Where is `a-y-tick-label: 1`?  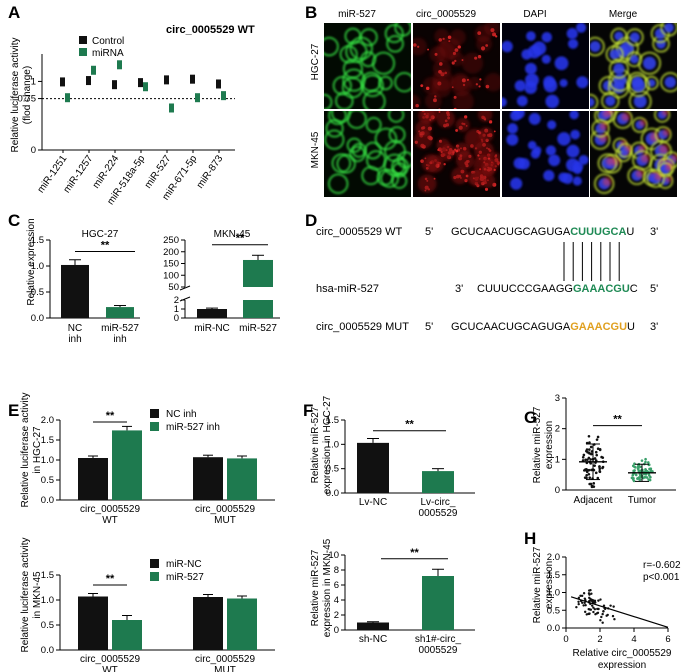 a-y-tick-label: 1 is located at coordinates (33, 81).